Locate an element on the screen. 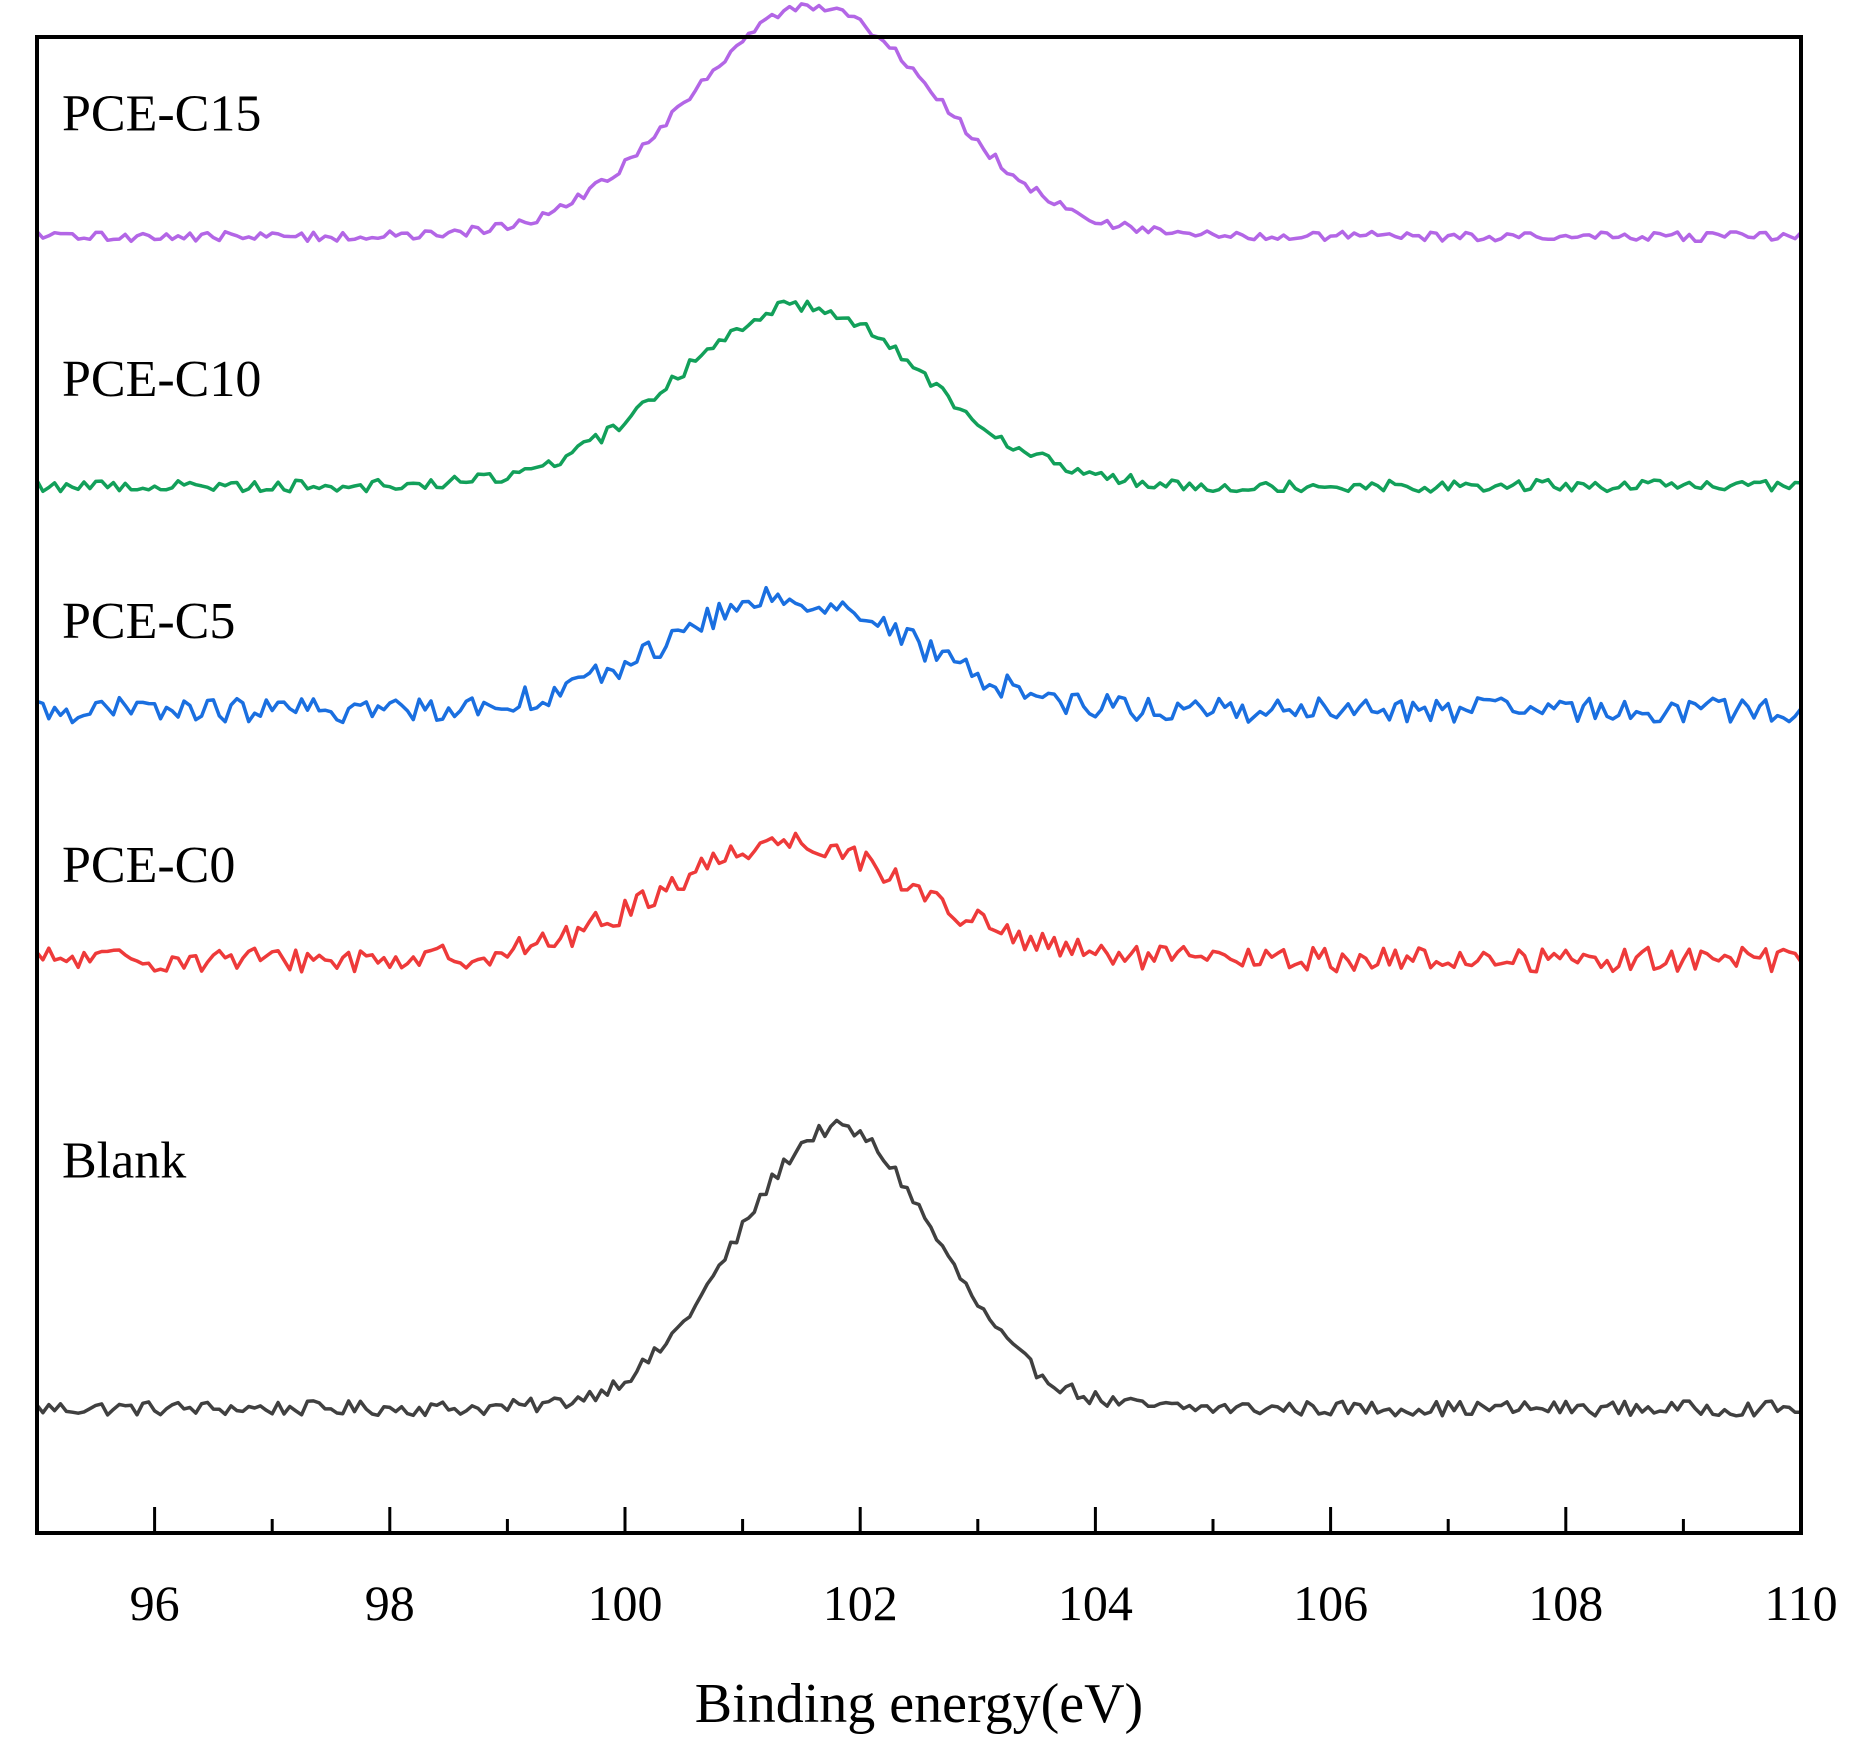 The height and width of the screenshot is (1746, 1850). x-tick-label: 106 is located at coordinates (1330, 1603).